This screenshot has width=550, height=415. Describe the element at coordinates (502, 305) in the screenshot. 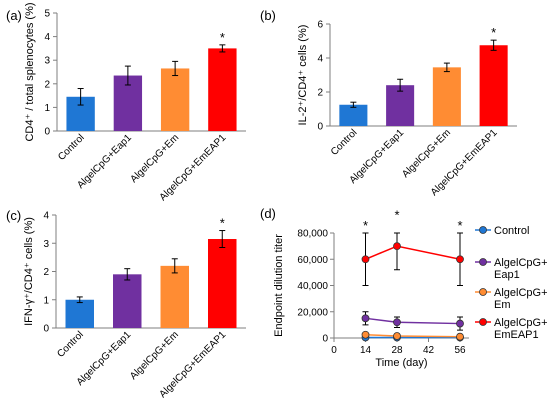

I see `legend-label: Em` at that location.